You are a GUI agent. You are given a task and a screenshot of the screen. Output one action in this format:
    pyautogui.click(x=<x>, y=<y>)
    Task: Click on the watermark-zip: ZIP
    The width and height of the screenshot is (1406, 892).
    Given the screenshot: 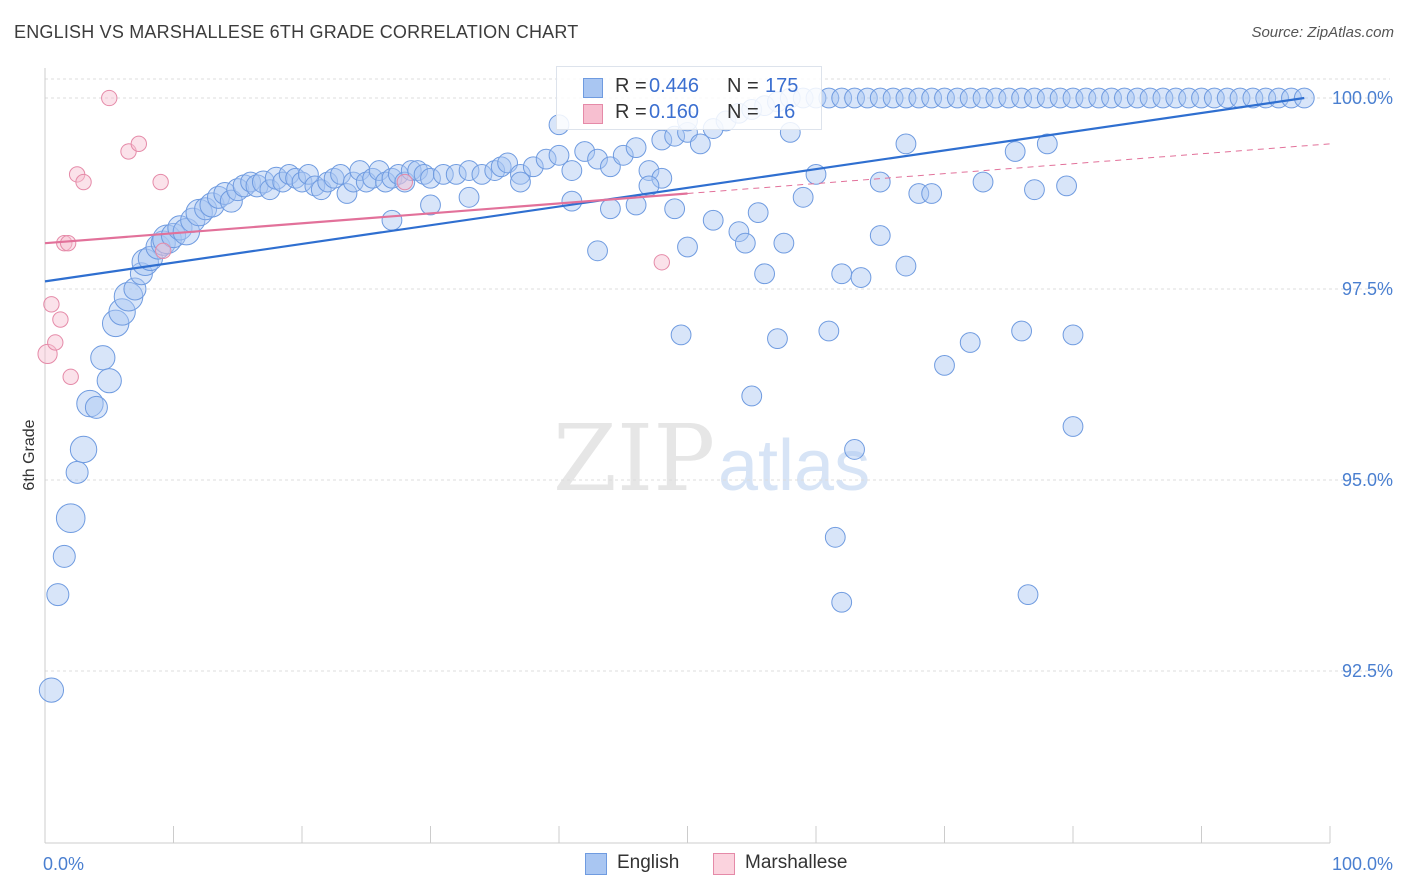 What is the action you would take?
    pyautogui.click(x=634, y=458)
    